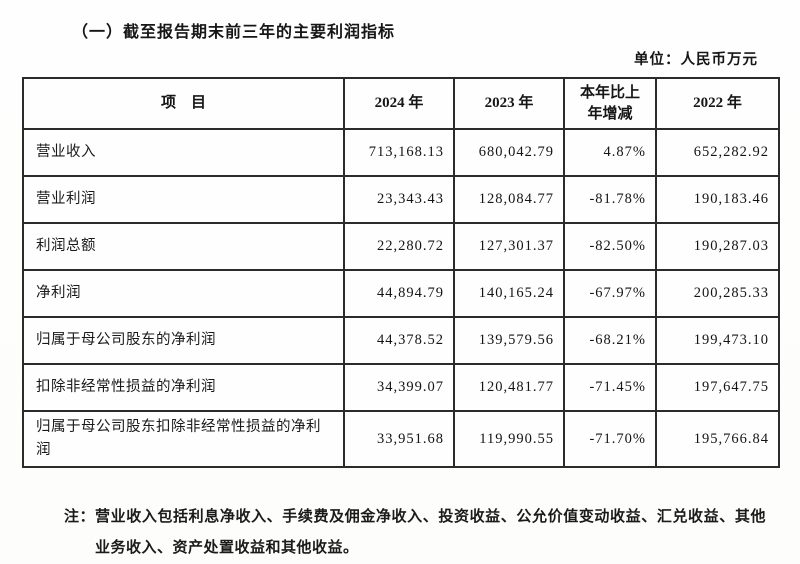  Describe the element at coordinates (183, 103) in the screenshot. I see `header-cell-item: 项 目` at that location.